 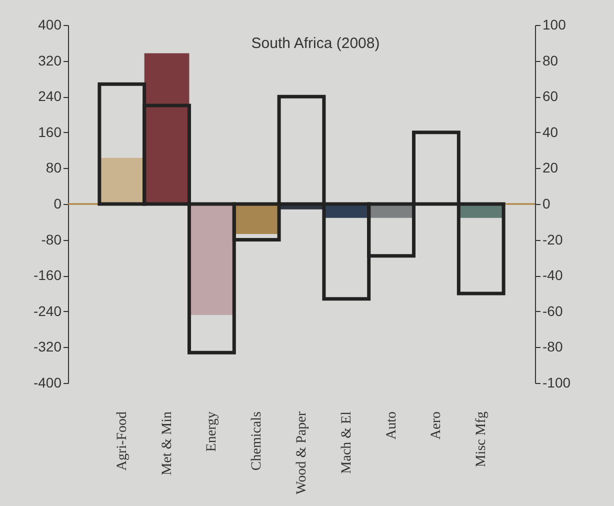 What do you see at coordinates (302, 452) in the screenshot?
I see `x-tick-label: Wood & Paper` at bounding box center [302, 452].